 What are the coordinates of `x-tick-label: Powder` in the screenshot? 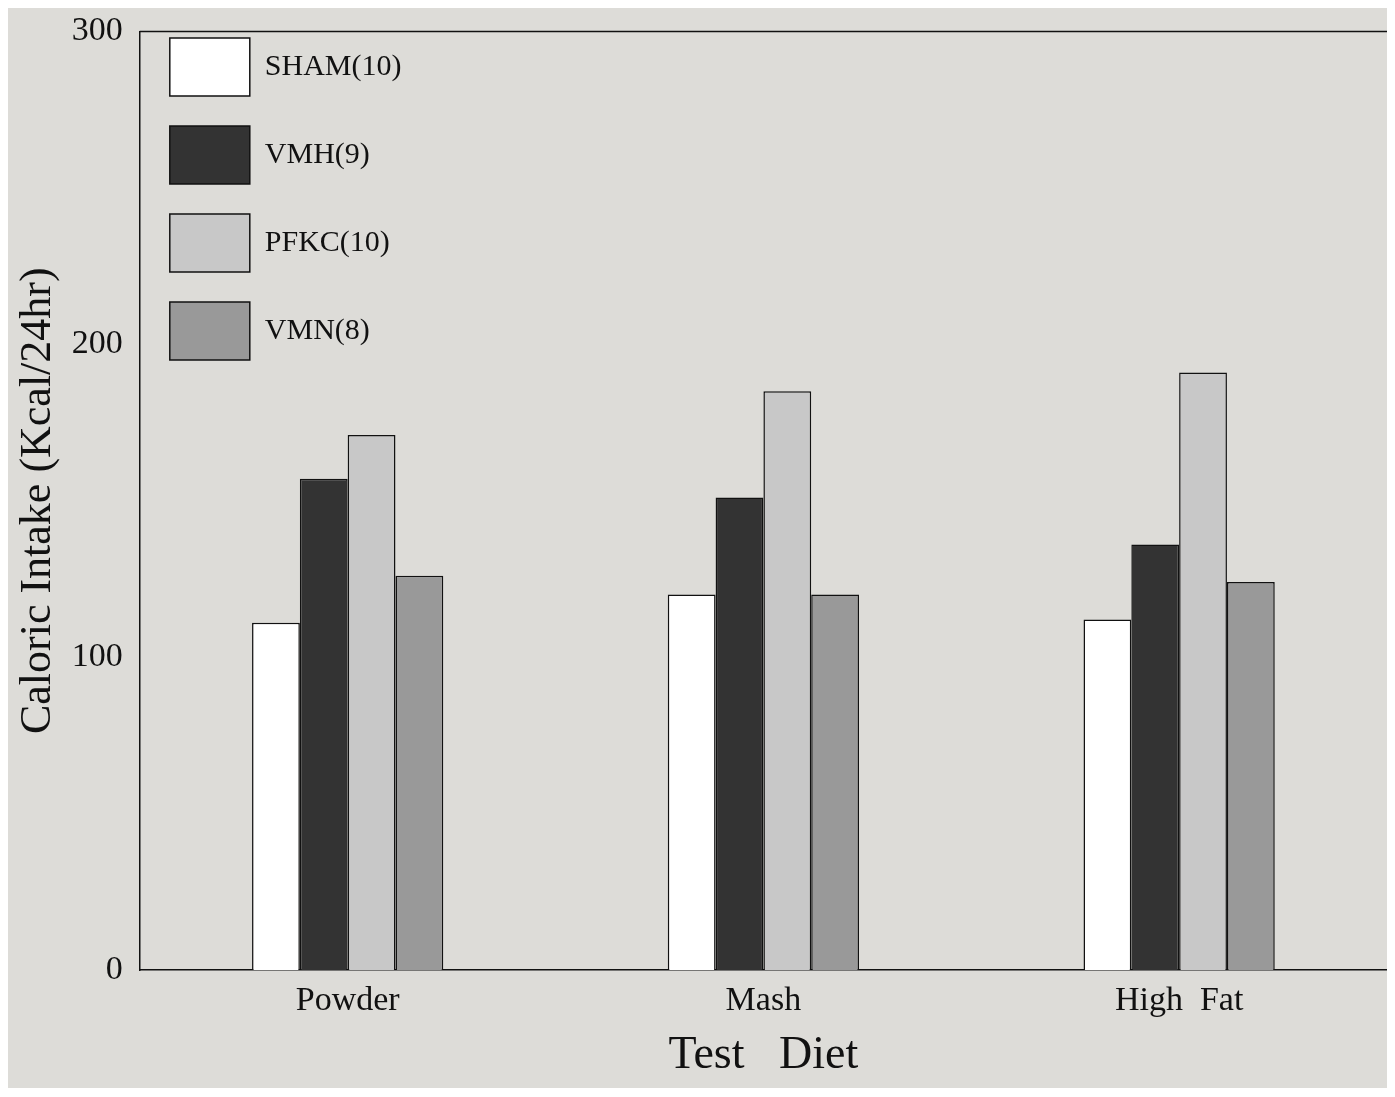 It's located at (348, 999).